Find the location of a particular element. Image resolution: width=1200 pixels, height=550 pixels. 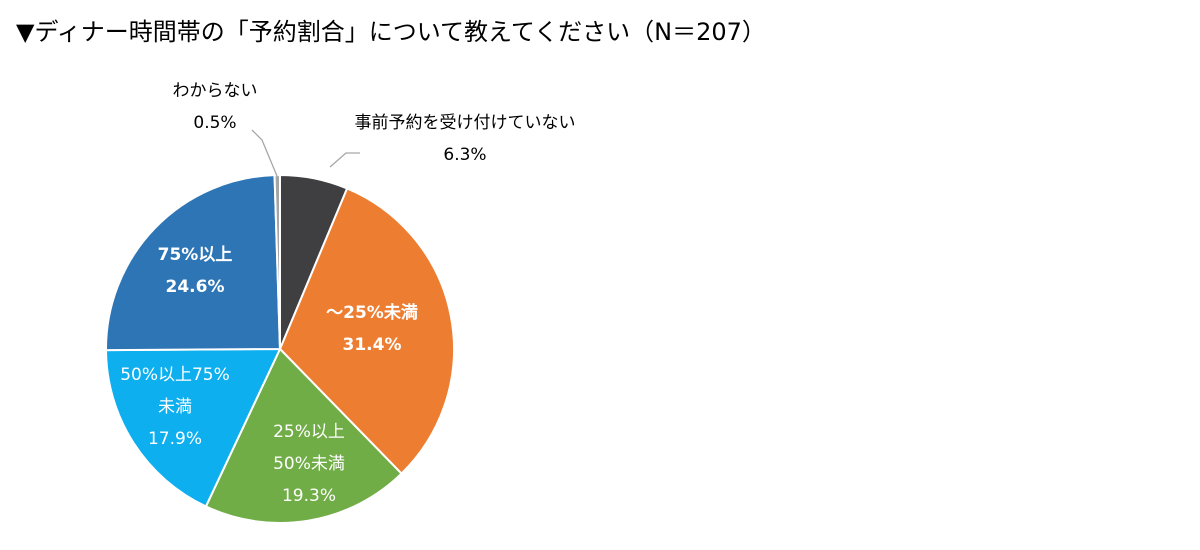

slice-label: ～25%未満 31.4% is located at coordinates (372, 328).